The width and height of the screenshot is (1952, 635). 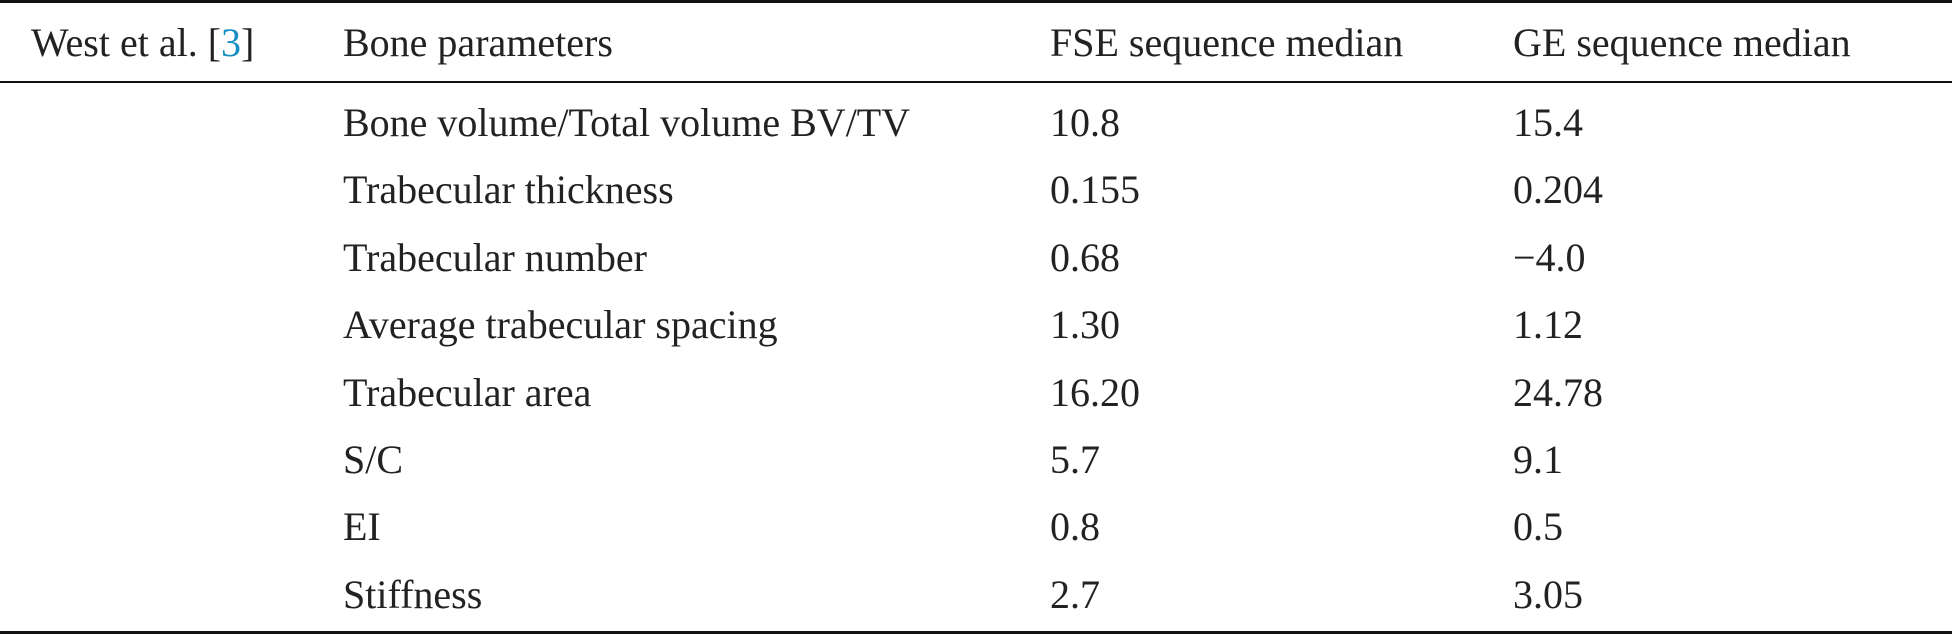 I want to click on row-fse-value: 0.68, so click(x=1085, y=257).